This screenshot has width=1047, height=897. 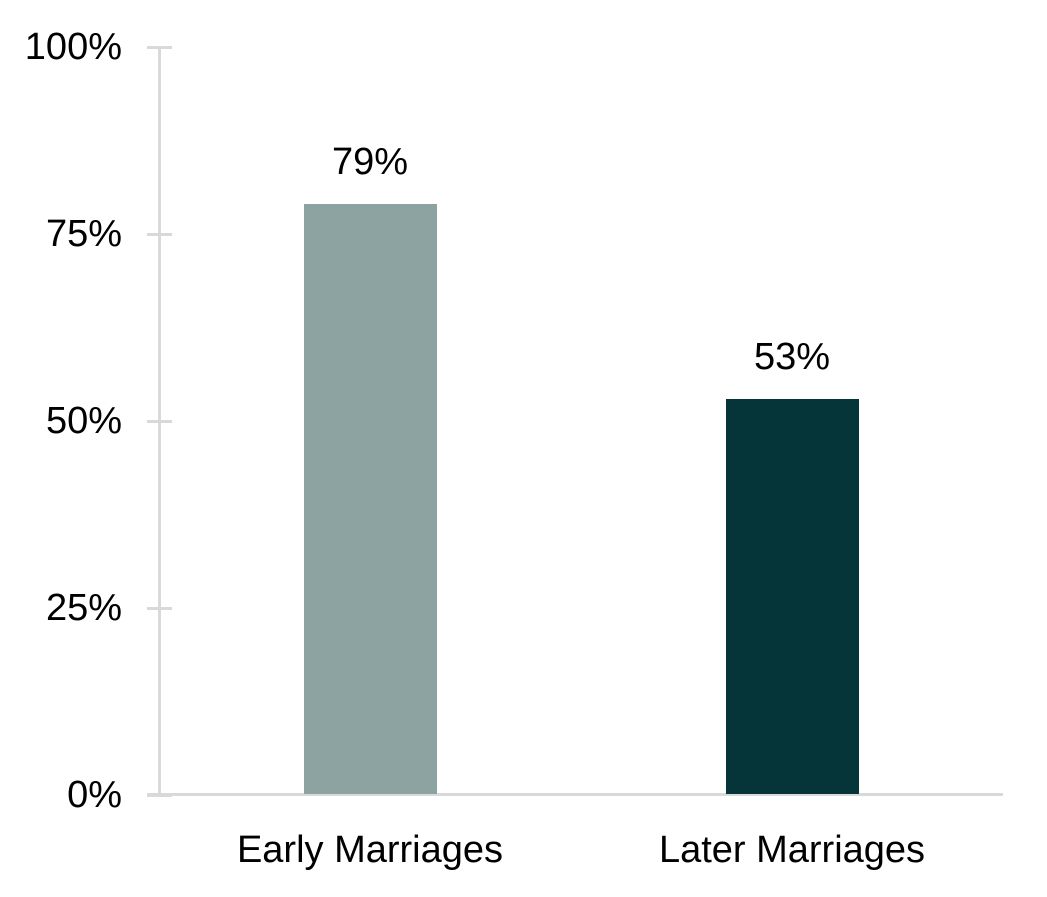 What do you see at coordinates (94, 795) in the screenshot?
I see `y-axis-tick-label: 0%` at bounding box center [94, 795].